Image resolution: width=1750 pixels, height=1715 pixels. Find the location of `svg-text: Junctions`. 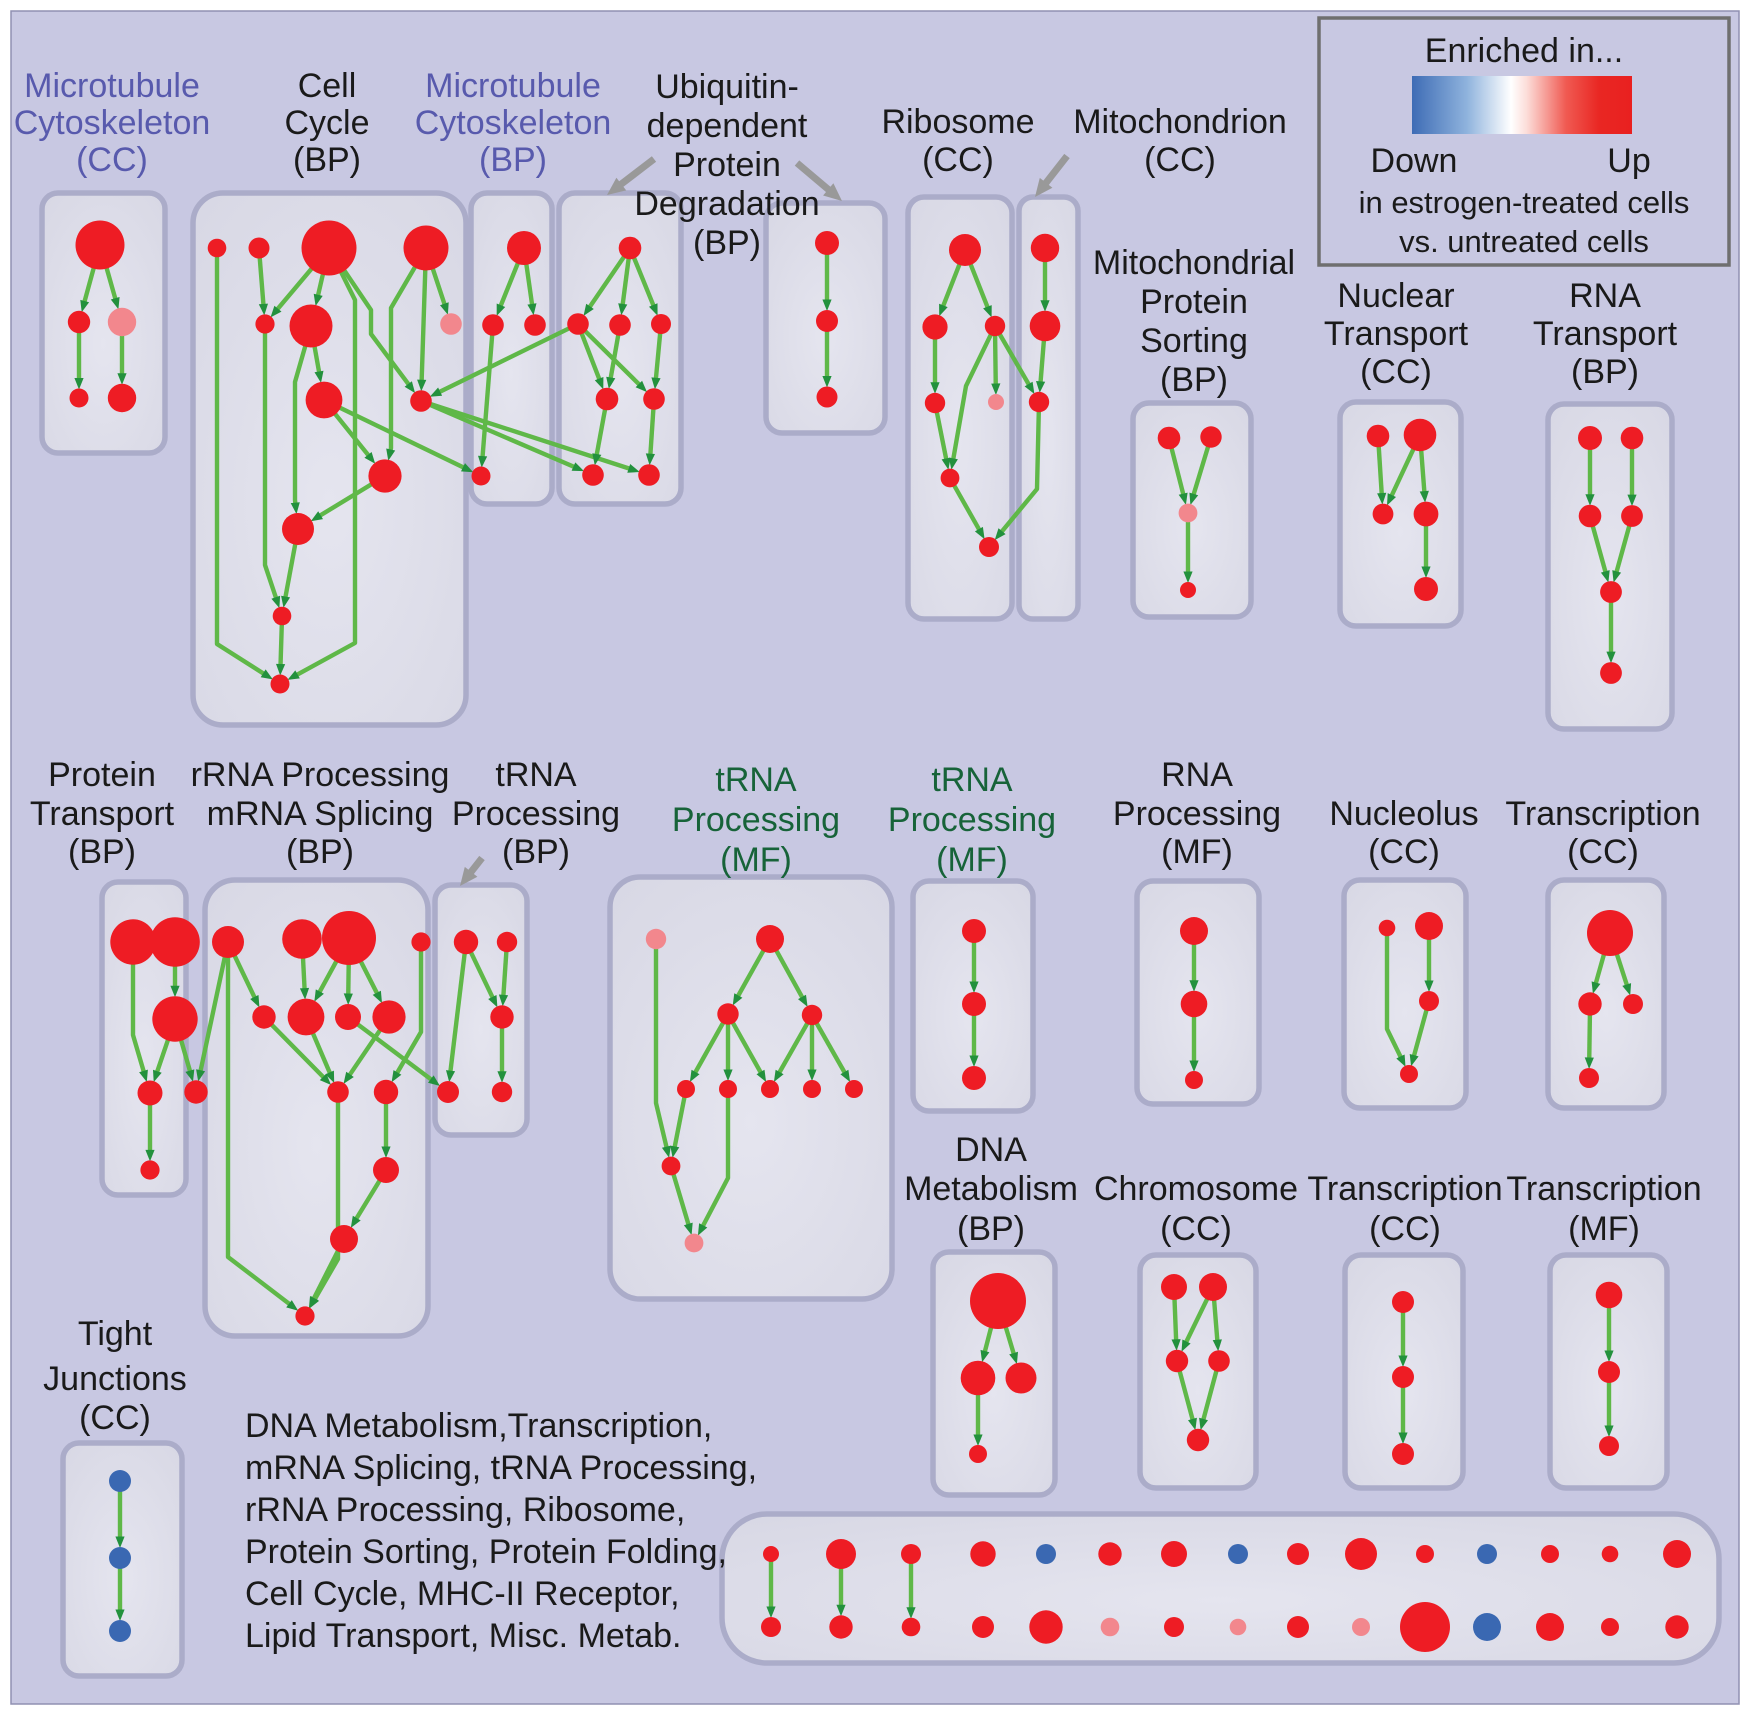

svg-text: Junctions is located at coordinates (115, 1379).